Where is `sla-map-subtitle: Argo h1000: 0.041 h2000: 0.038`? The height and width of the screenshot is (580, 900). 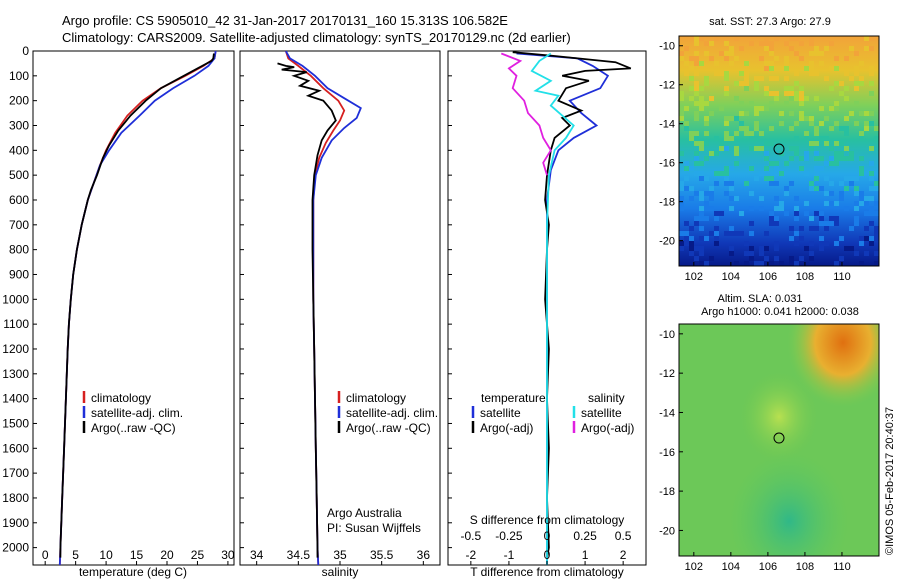
sla-map-subtitle: Argo h1000: 0.041 h2000: 0.038 is located at coordinates (780, 312).